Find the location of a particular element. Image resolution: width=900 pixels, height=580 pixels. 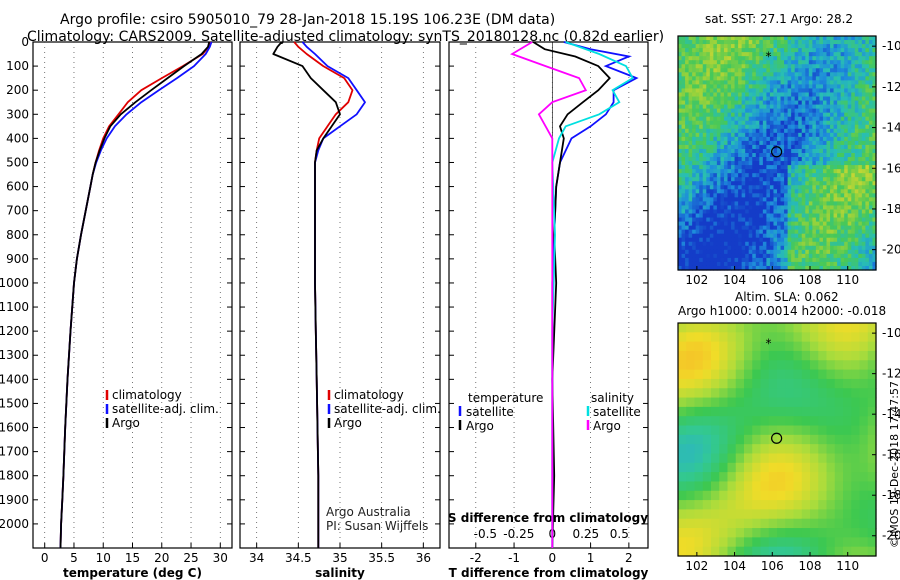

x-axis-label-difference: T difference from climatology is located at coordinates (549, 573).